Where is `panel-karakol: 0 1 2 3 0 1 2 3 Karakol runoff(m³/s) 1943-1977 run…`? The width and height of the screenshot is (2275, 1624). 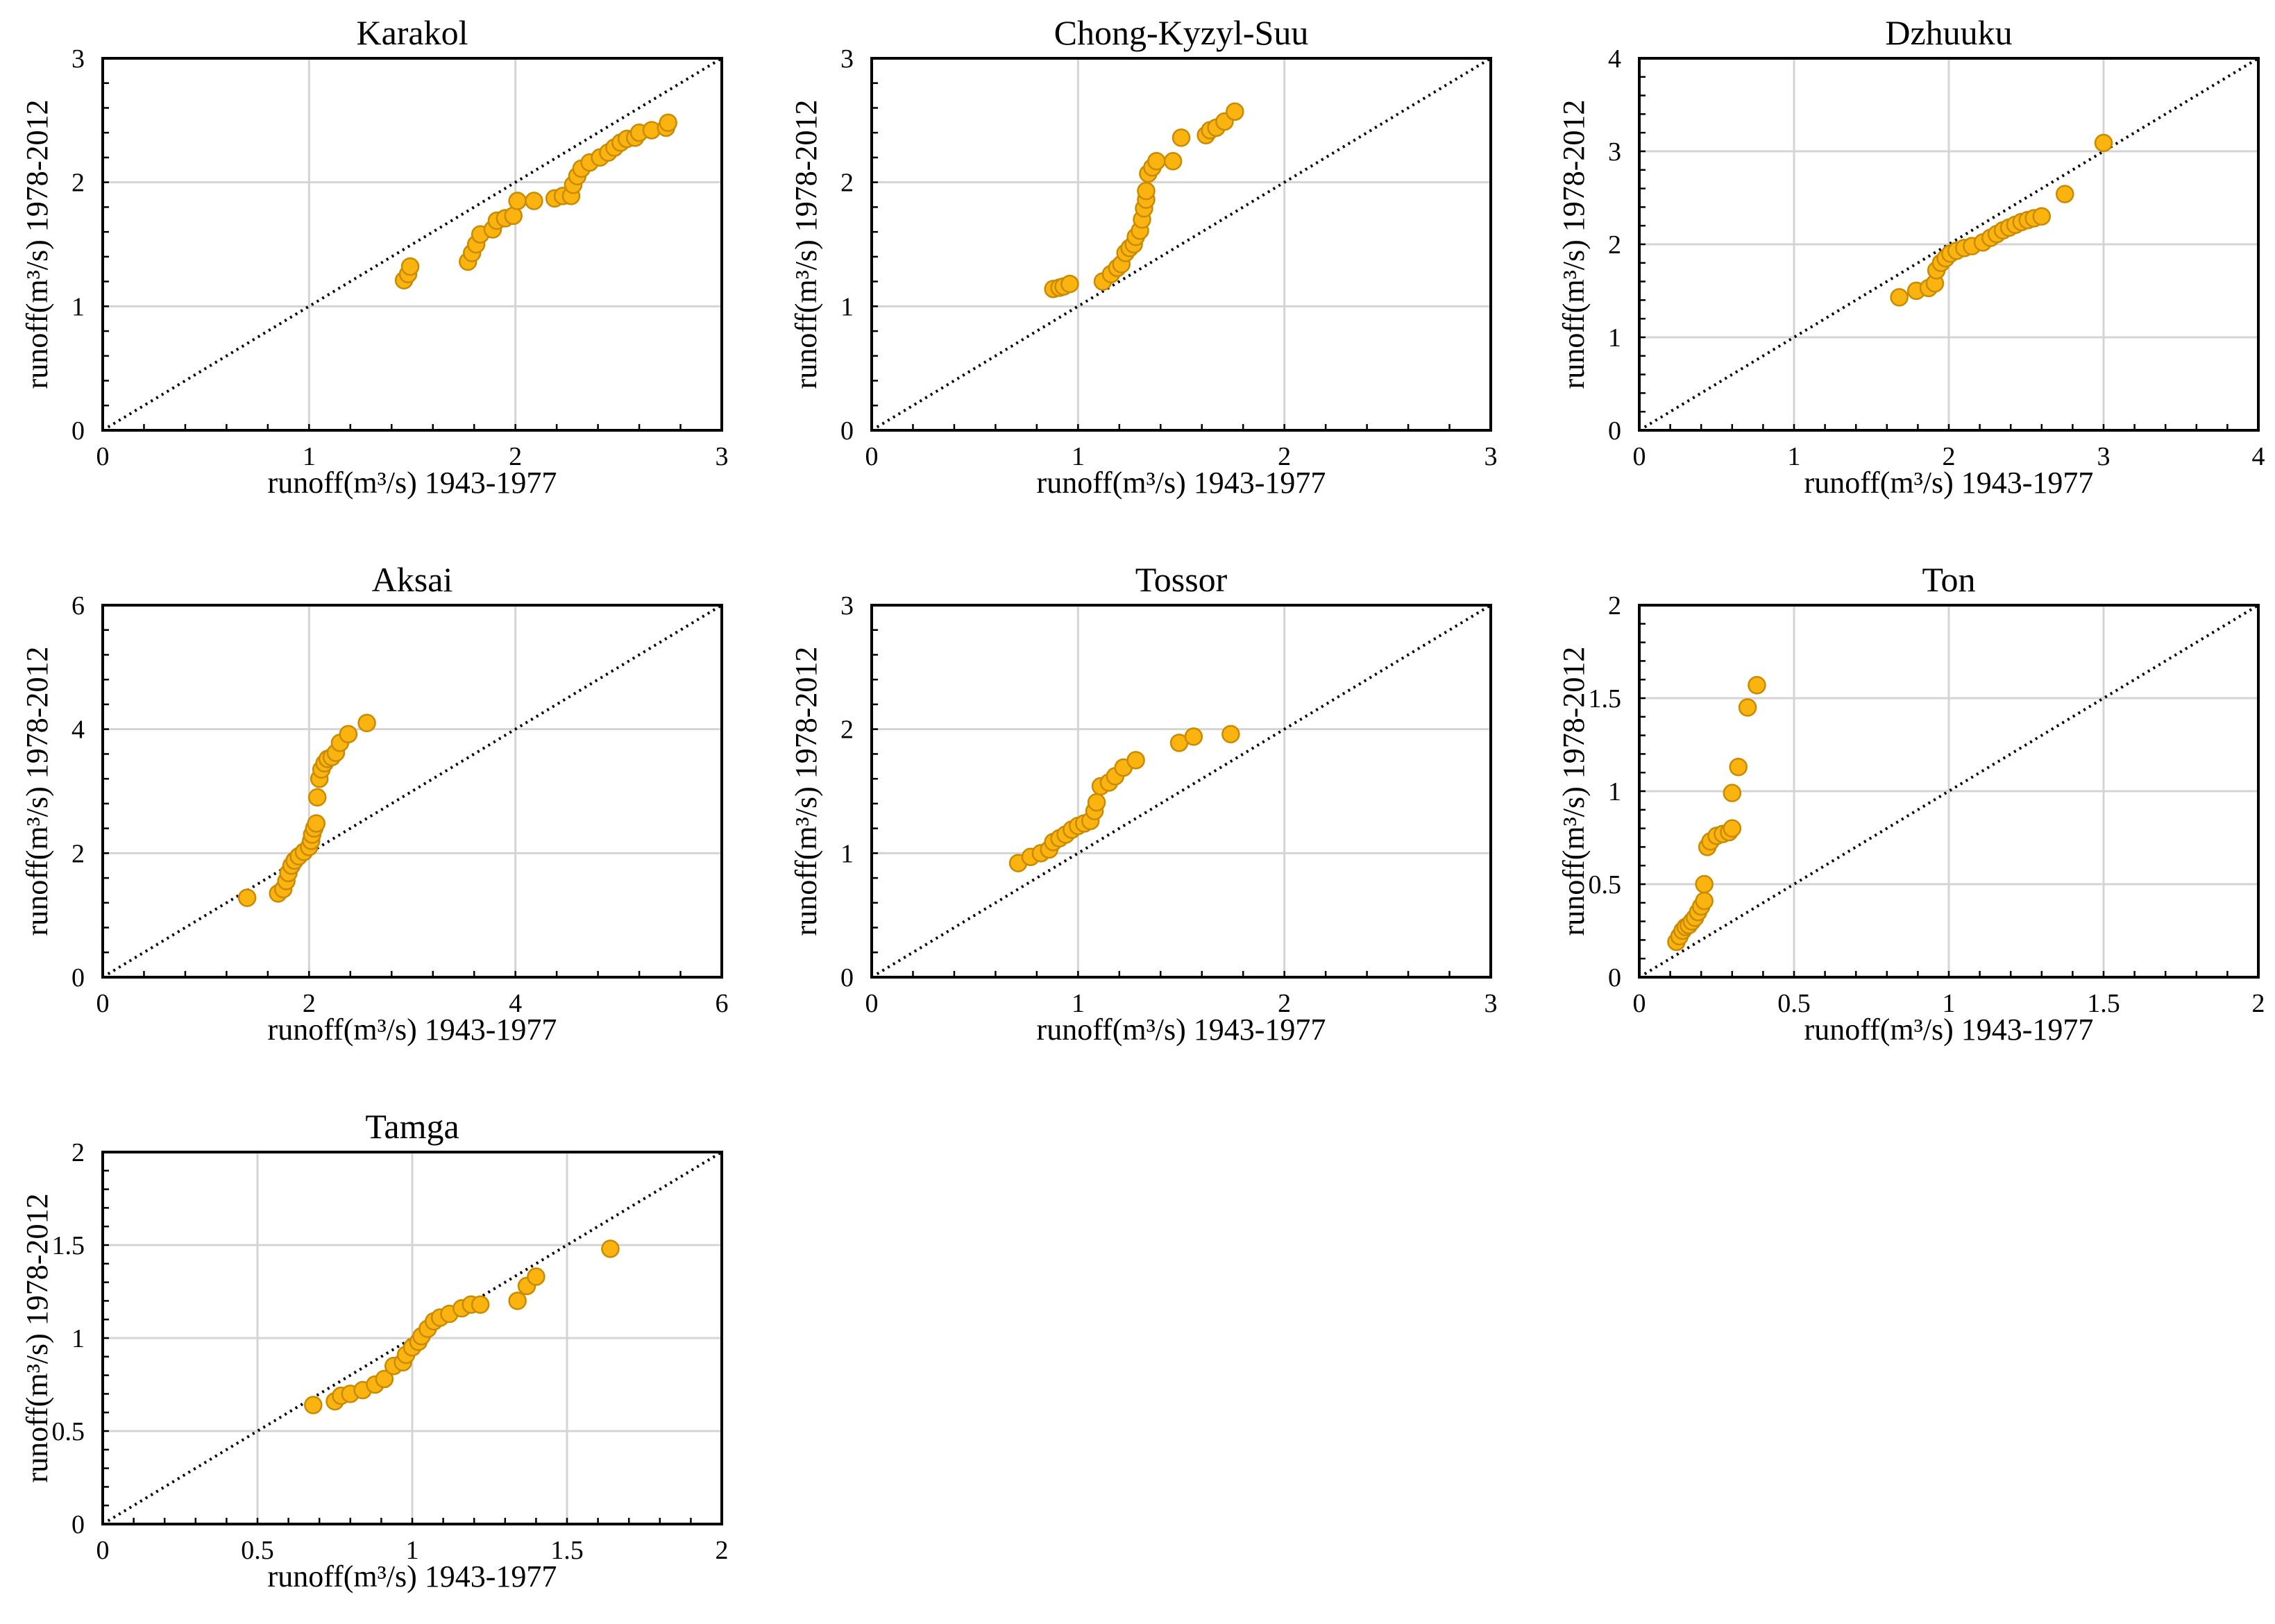 panel-karakol: 0 1 2 3 0 1 2 3 Karakol runoff(m³/s) 1943-1977 run… is located at coordinates (374, 256).